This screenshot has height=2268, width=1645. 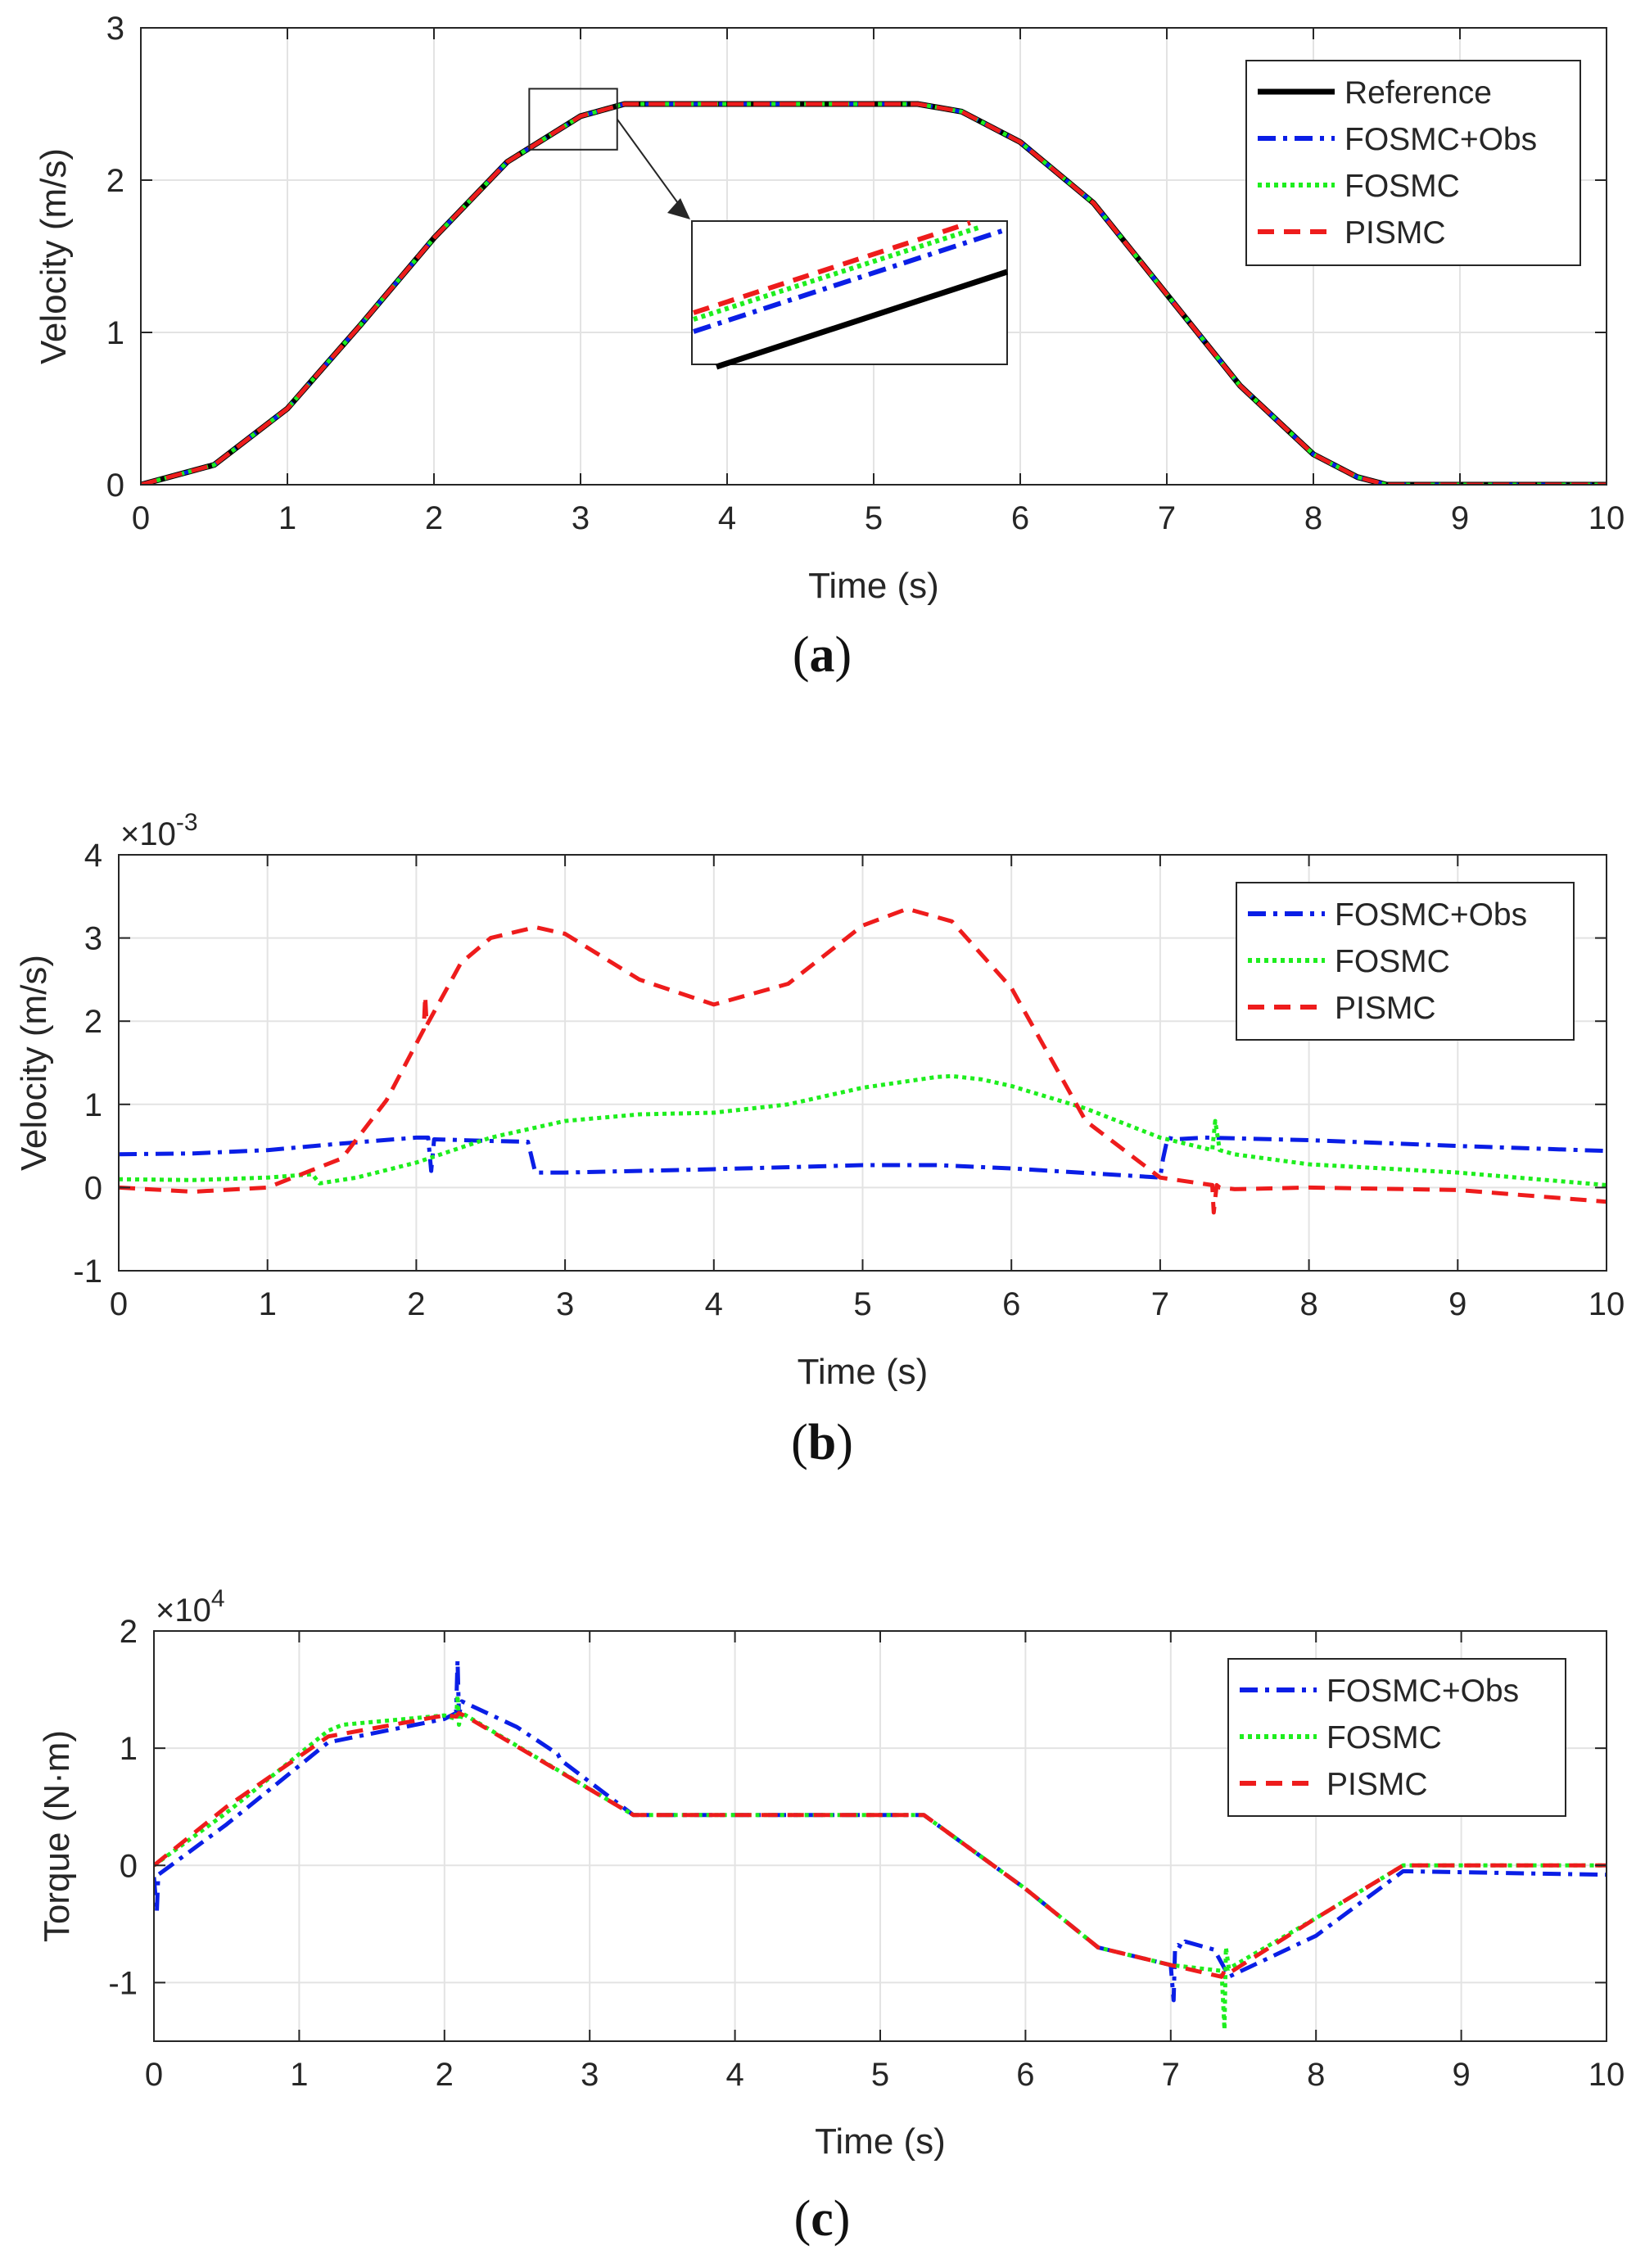 I want to click on series-line-fosmc-obs, so click(x=863, y=1157).